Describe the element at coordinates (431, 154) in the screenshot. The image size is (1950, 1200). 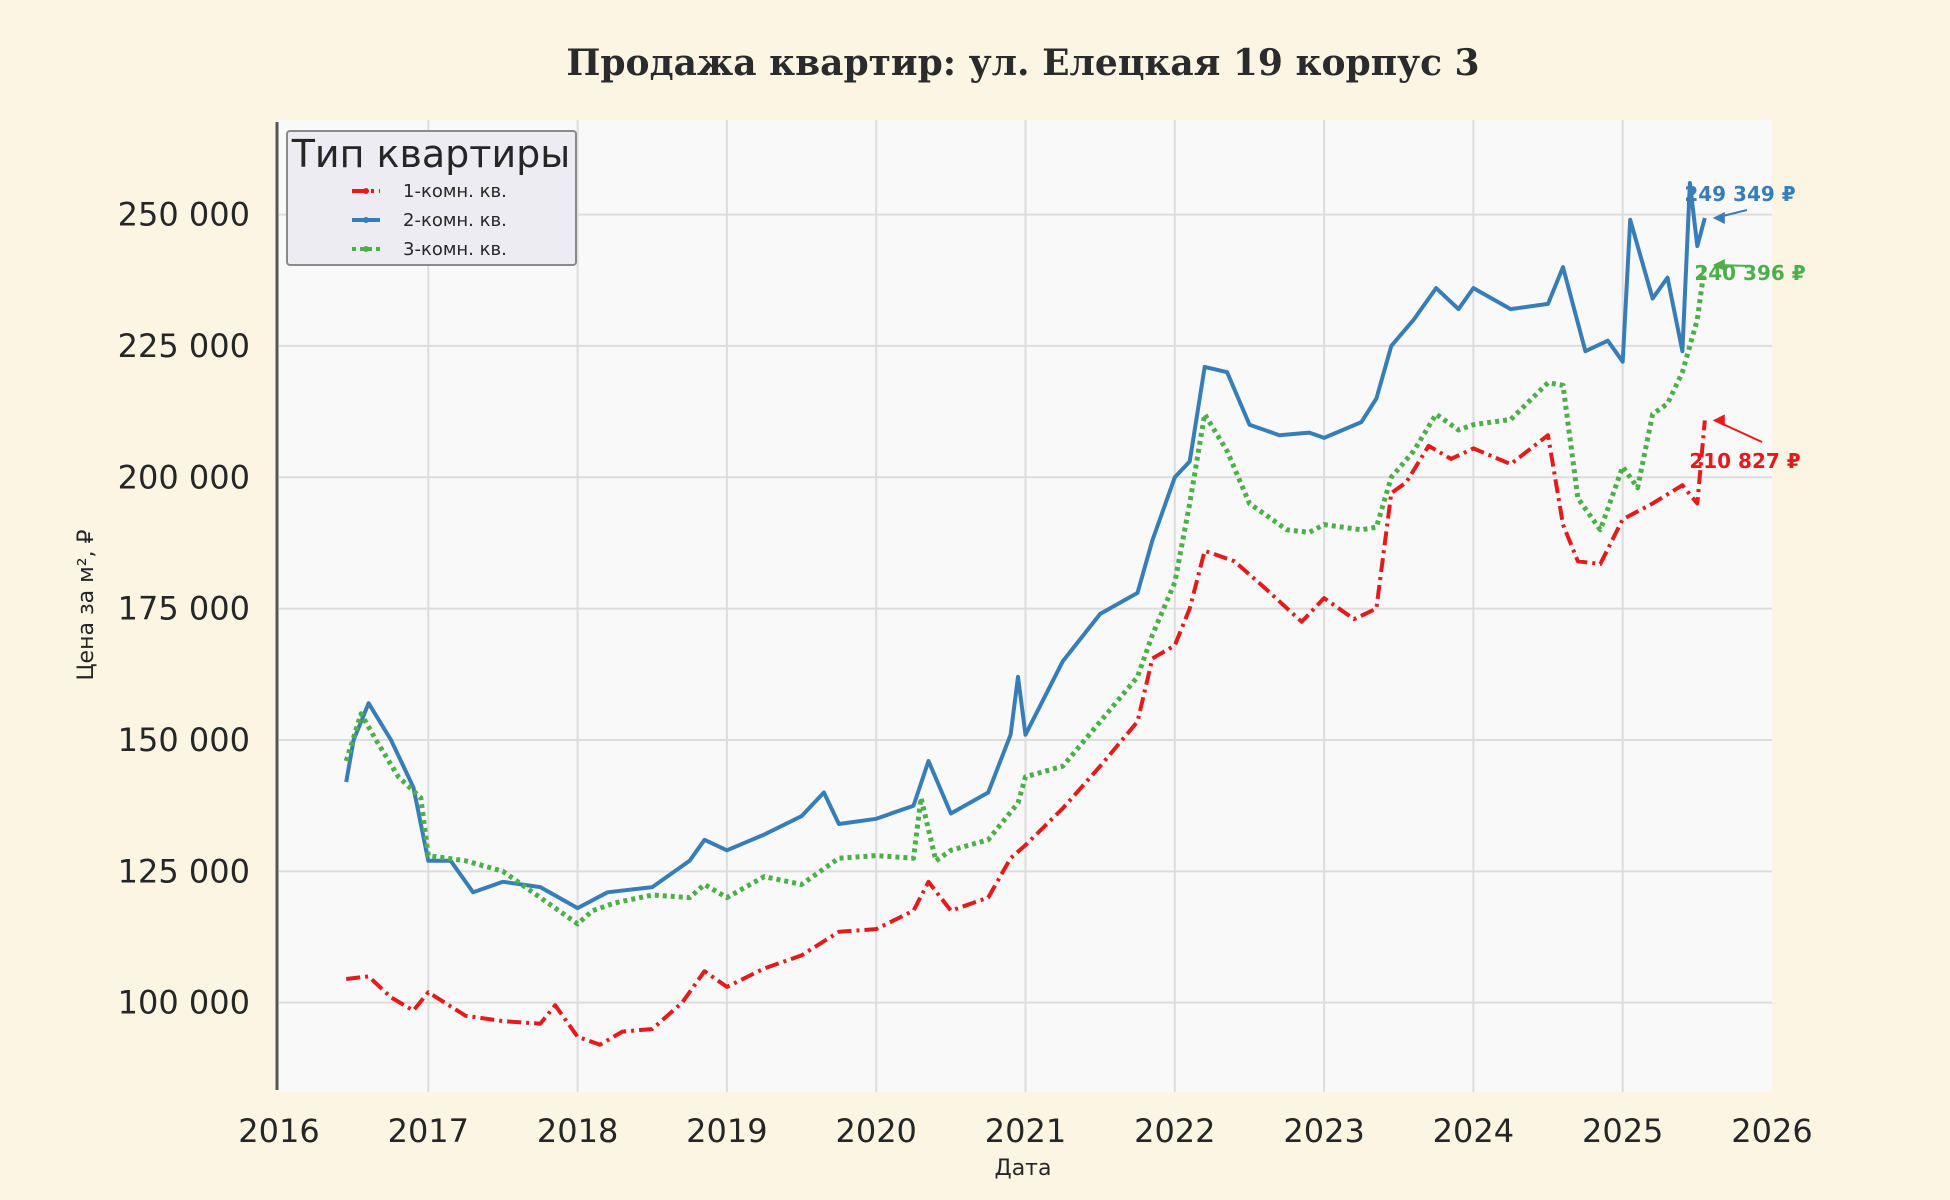
I see `legend-title: Тип квартиры` at that location.